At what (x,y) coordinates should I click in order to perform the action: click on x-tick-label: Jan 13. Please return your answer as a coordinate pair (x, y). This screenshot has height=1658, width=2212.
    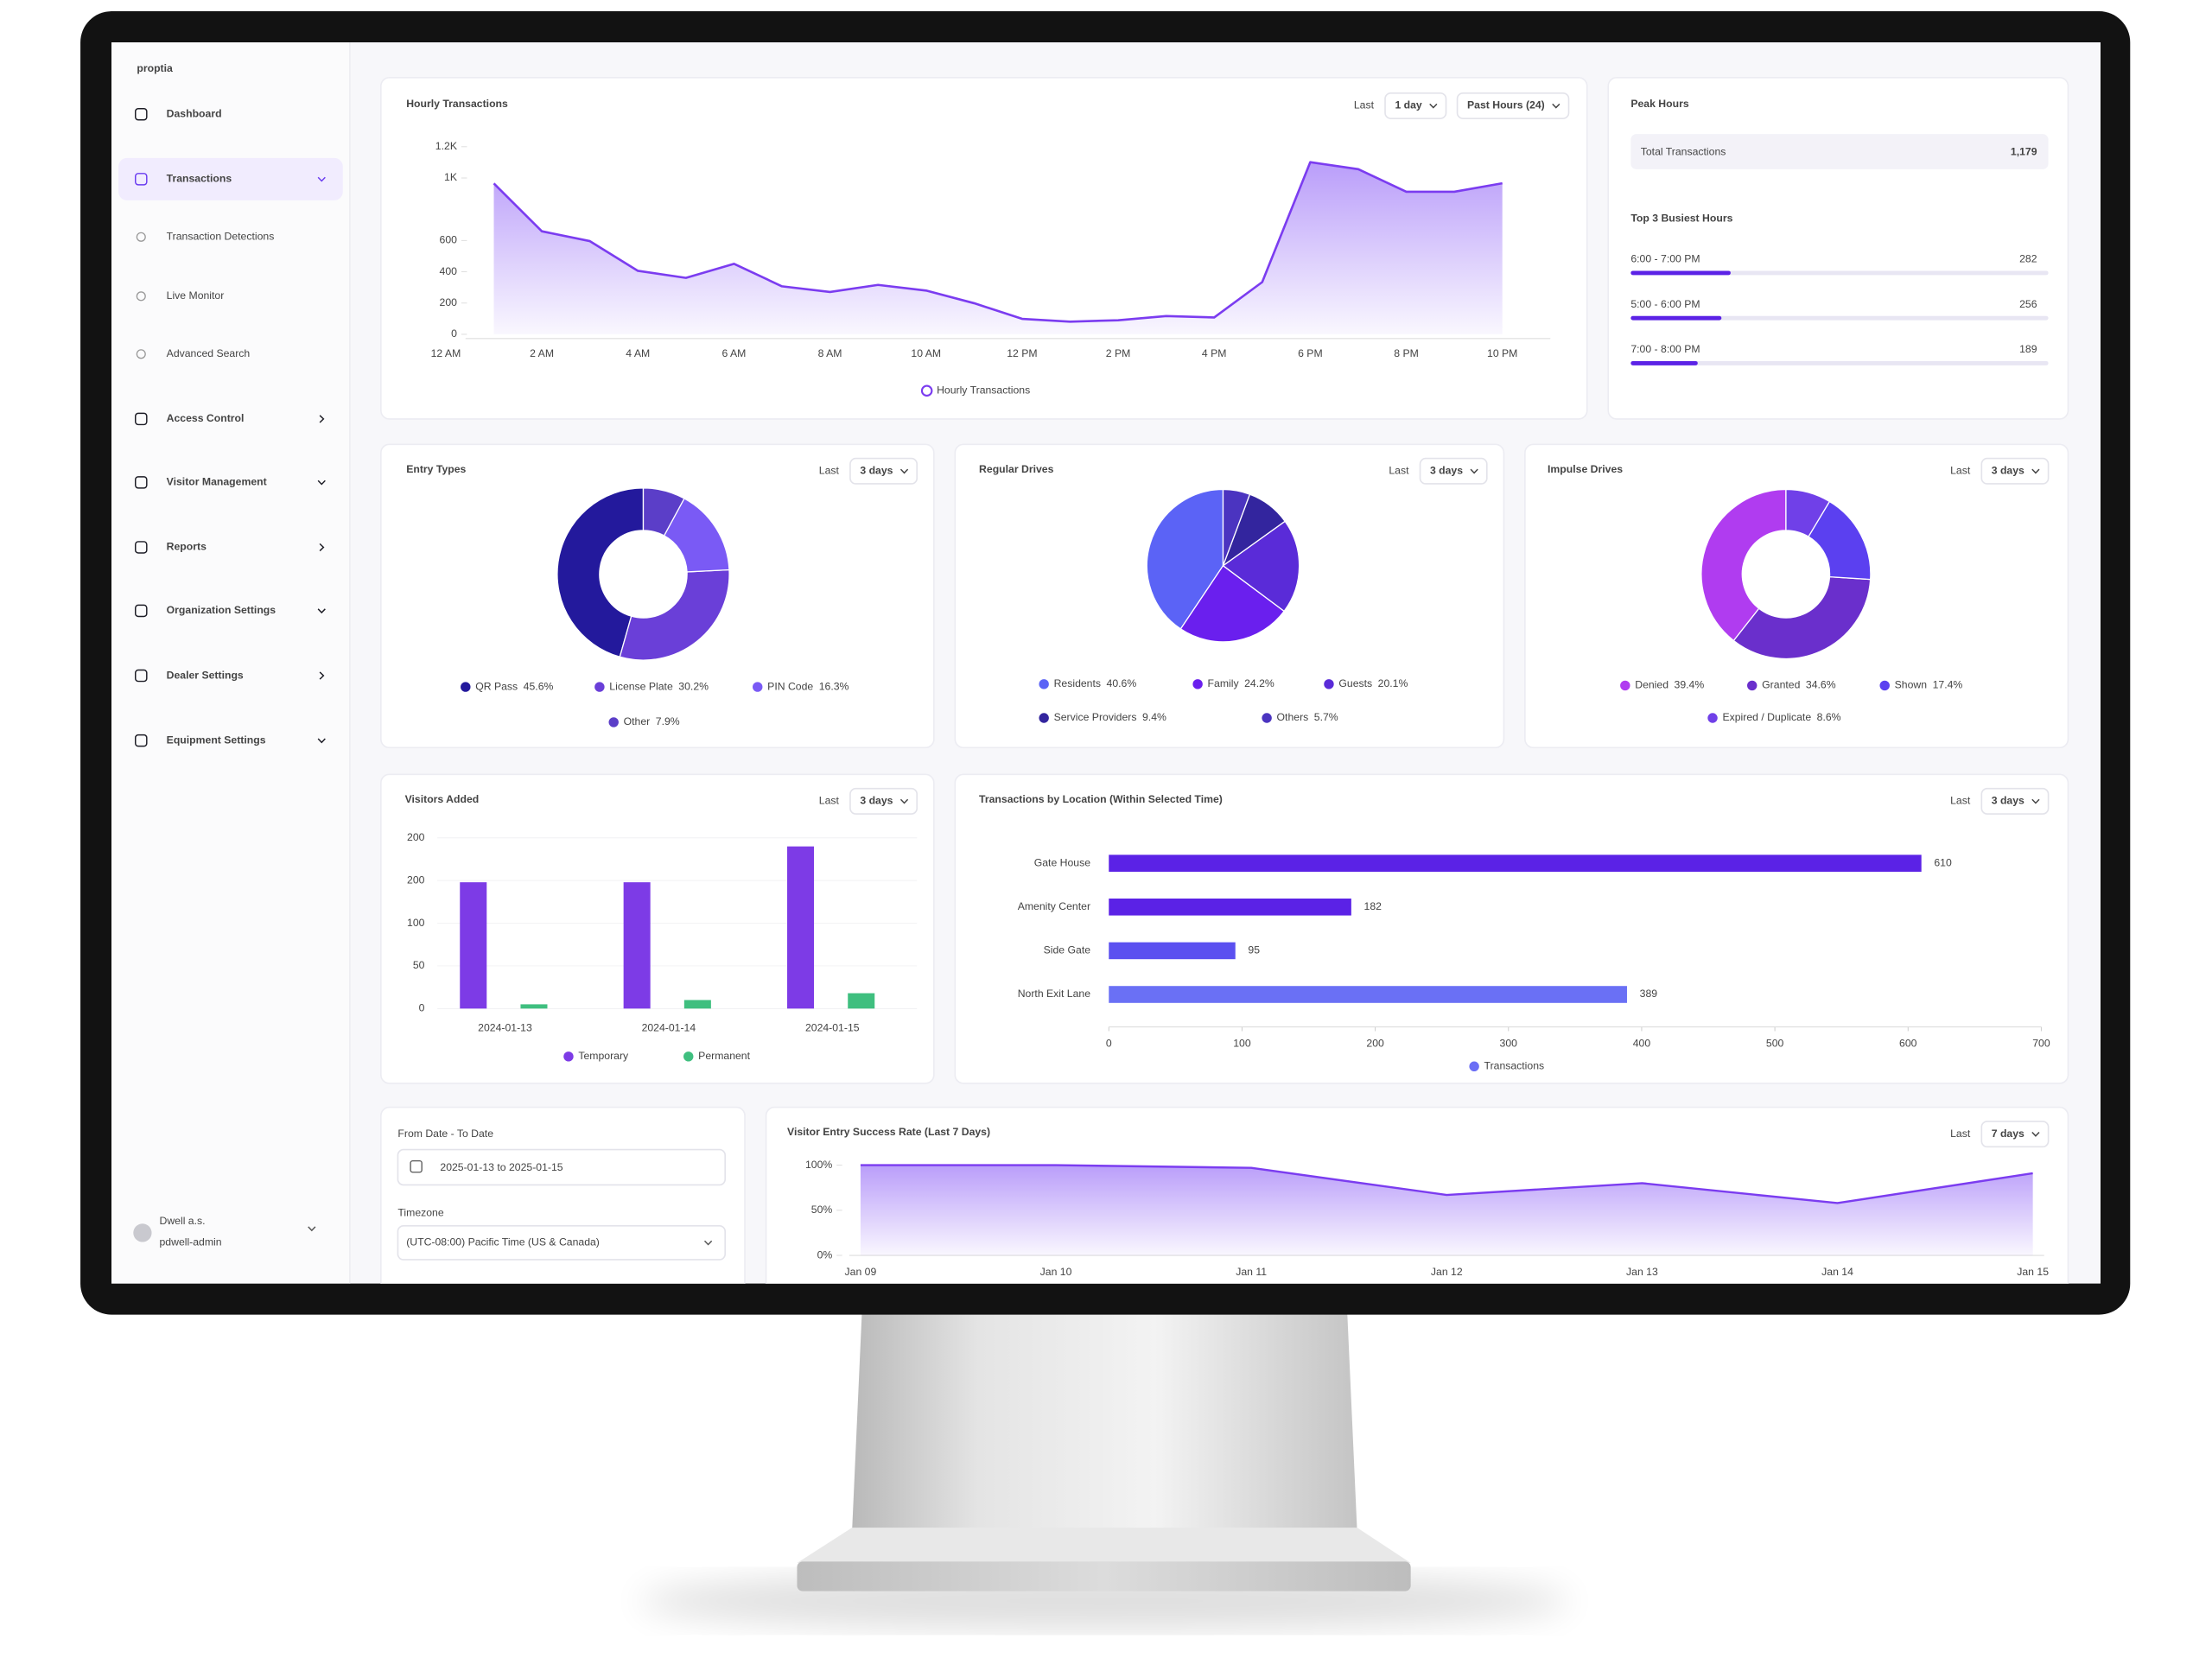
    Looking at the image, I should click on (1642, 1272).